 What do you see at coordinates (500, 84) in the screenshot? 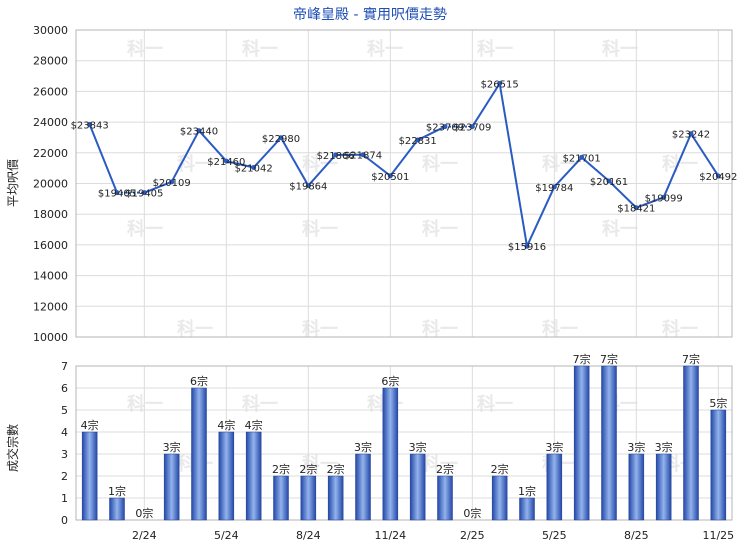
I see `price-data-label: $26515` at bounding box center [500, 84].